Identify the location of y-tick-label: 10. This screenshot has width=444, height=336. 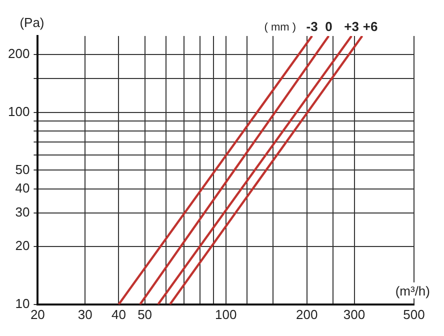
(22, 303).